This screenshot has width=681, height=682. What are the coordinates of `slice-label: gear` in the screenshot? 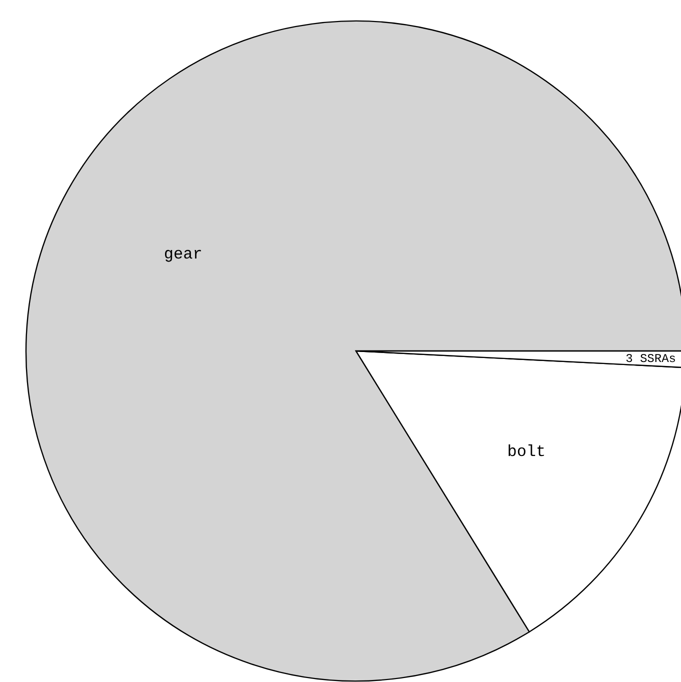 It's located at (183, 255).